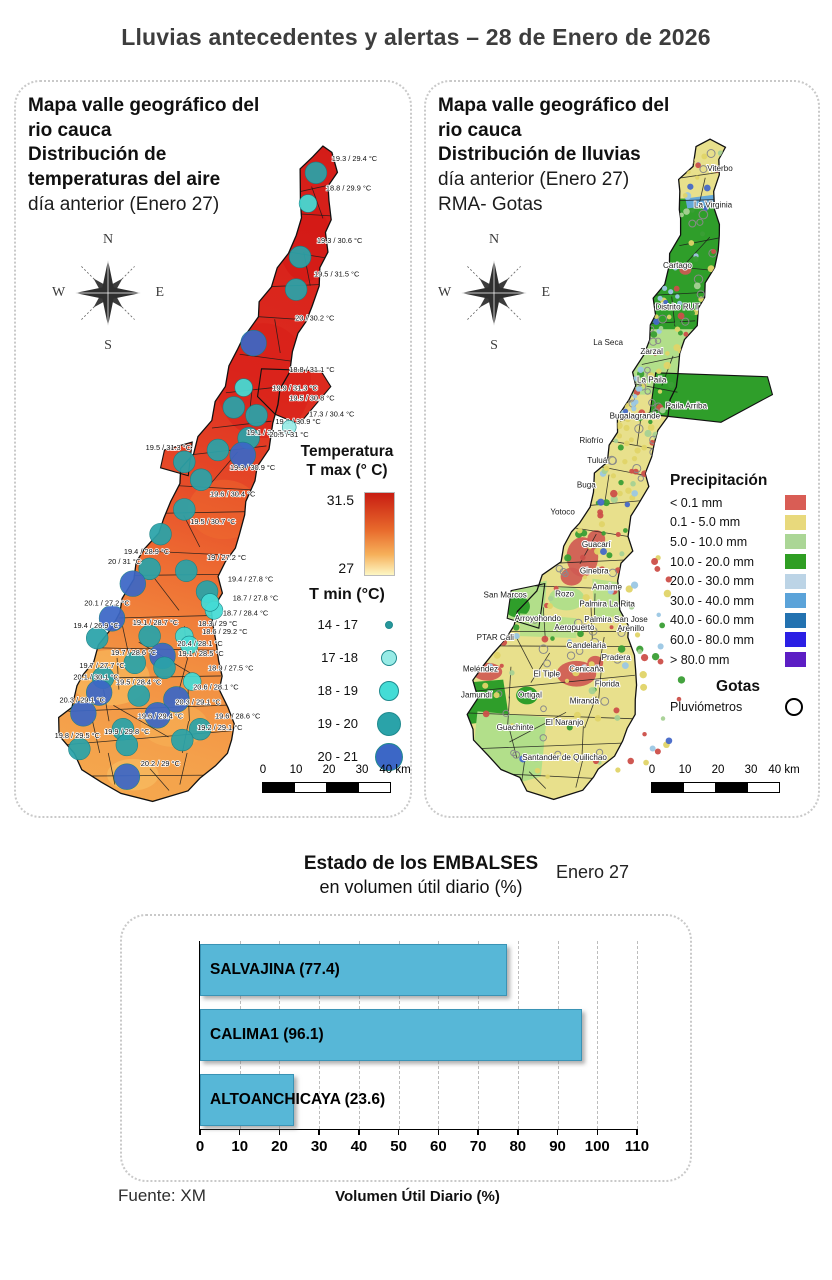 The image size is (832, 1280). Describe the element at coordinates (200, 643) in the screenshot. I see `temp-station-label: 20.4 / 28.1 °C` at that location.